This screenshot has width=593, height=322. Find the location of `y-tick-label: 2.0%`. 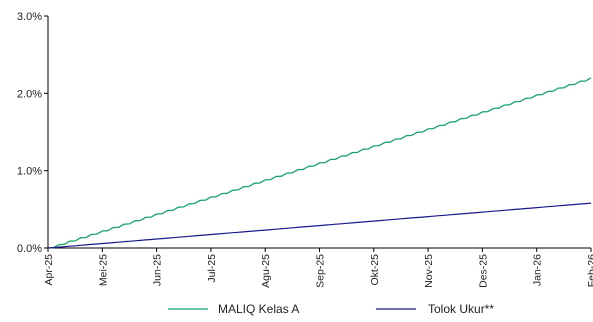

y-tick-label: 2.0% is located at coordinates (29, 94).